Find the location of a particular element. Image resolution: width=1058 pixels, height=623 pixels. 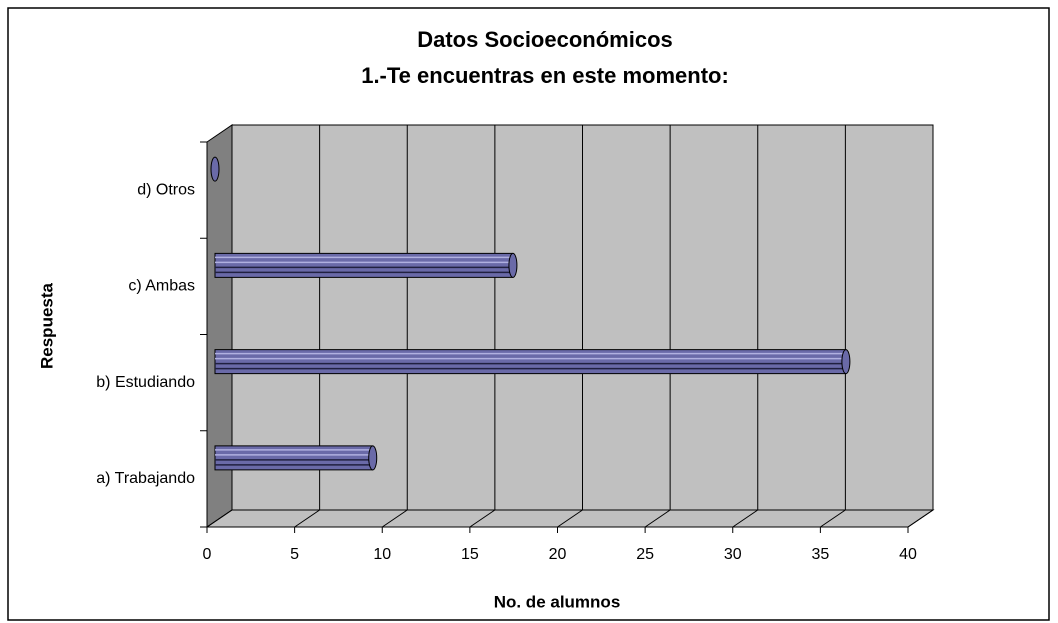

y-axis-label: Respuesta is located at coordinates (46, 325).